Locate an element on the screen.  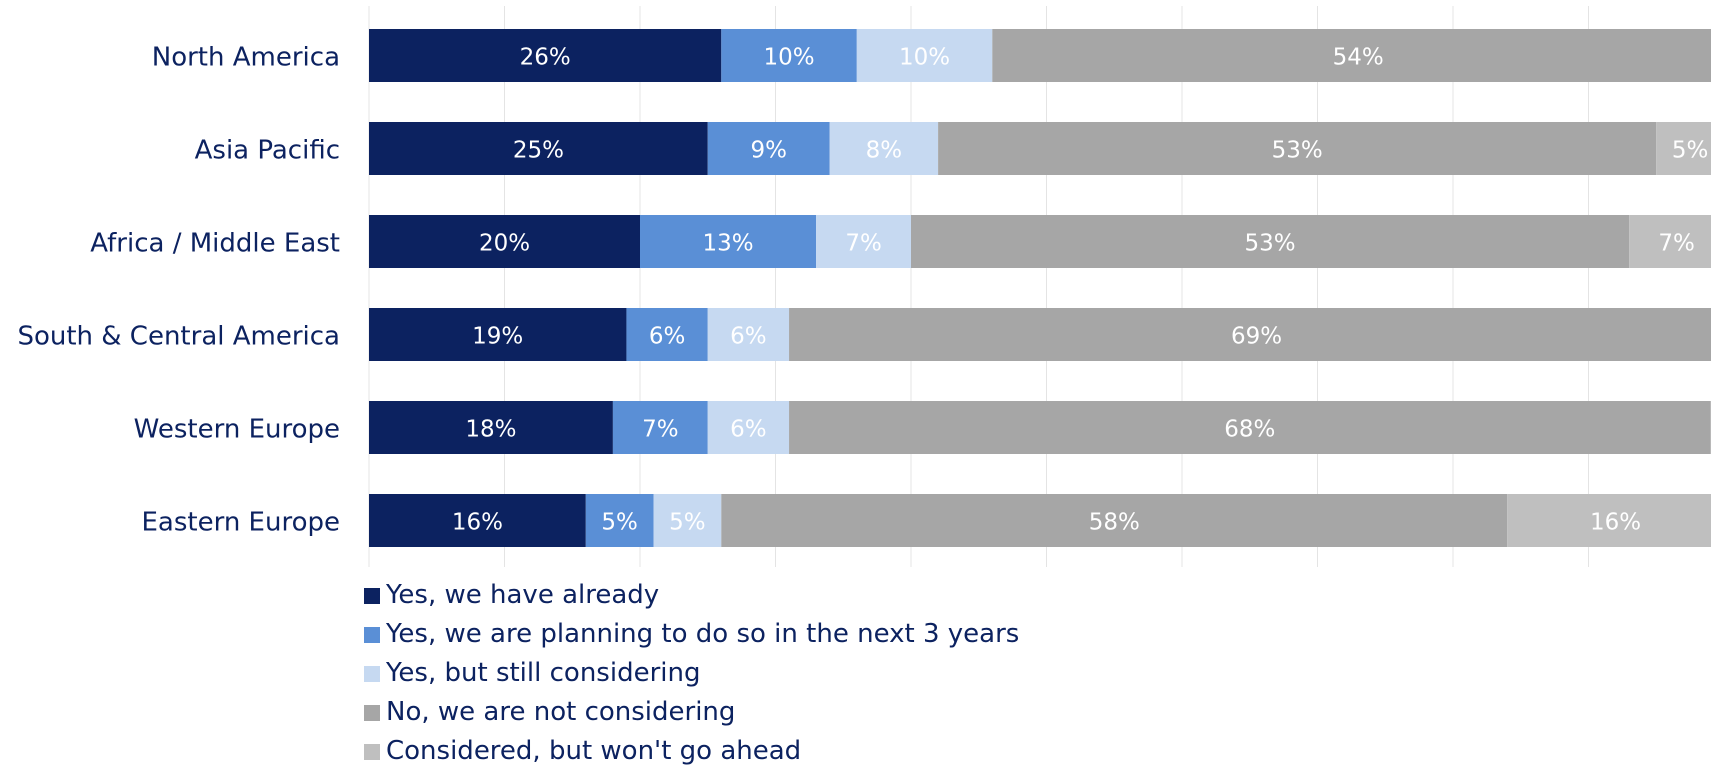
bar-segment-asia-pacific-yes-we-have-already is located at coordinates (538, 148).